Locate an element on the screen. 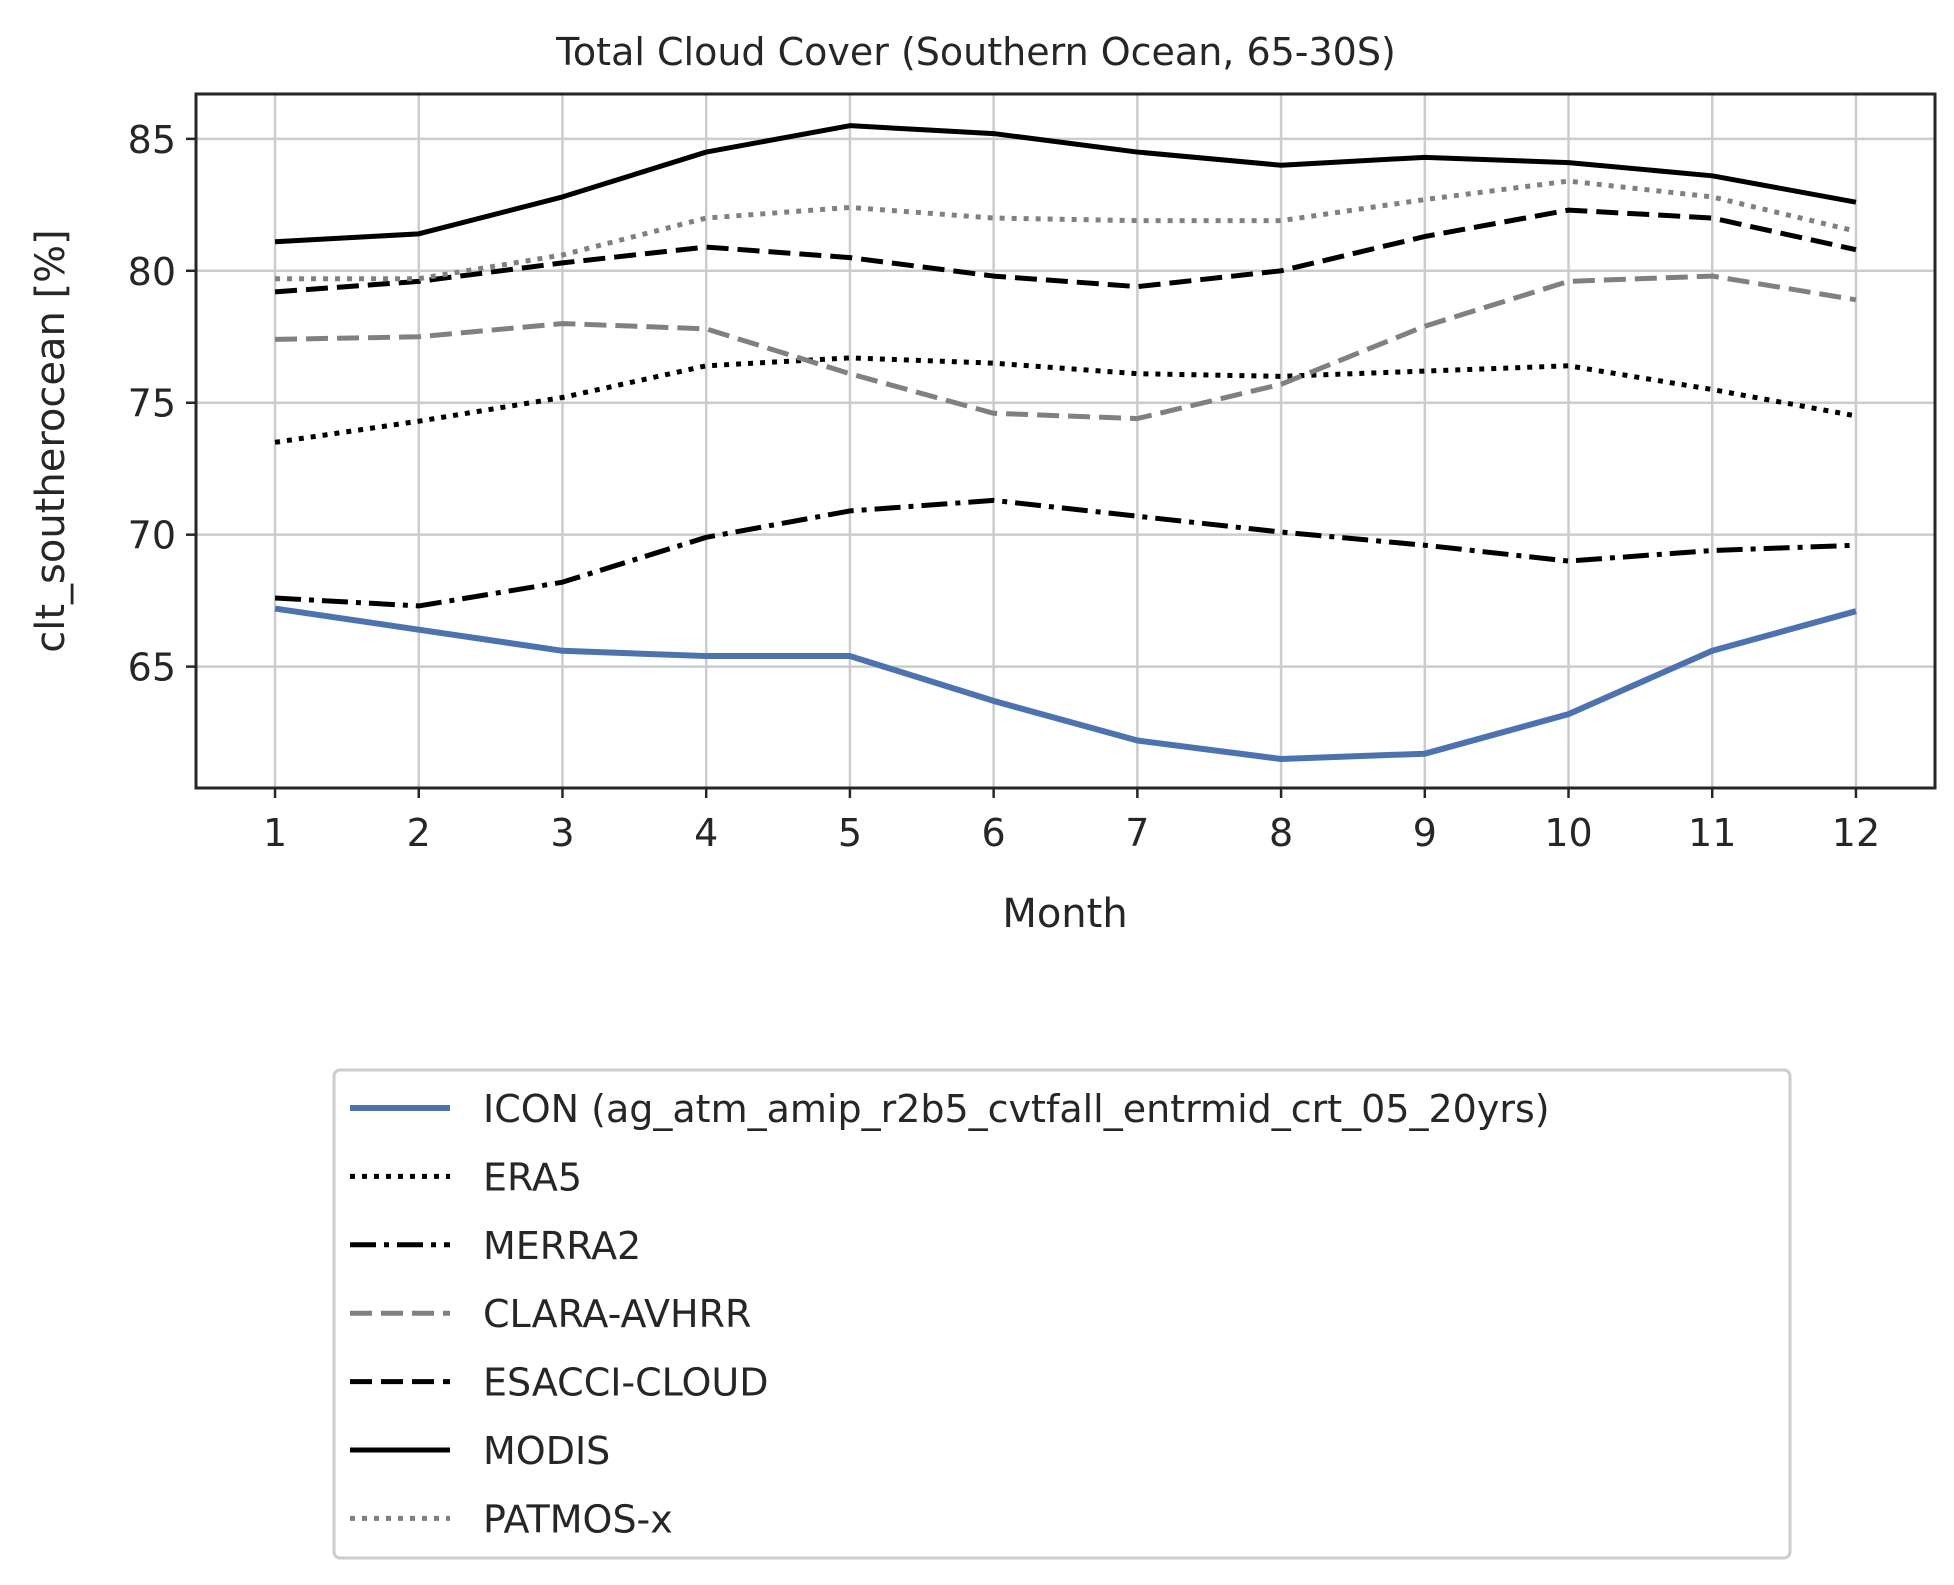  x-tick-label: 8 is located at coordinates (1281, 833).